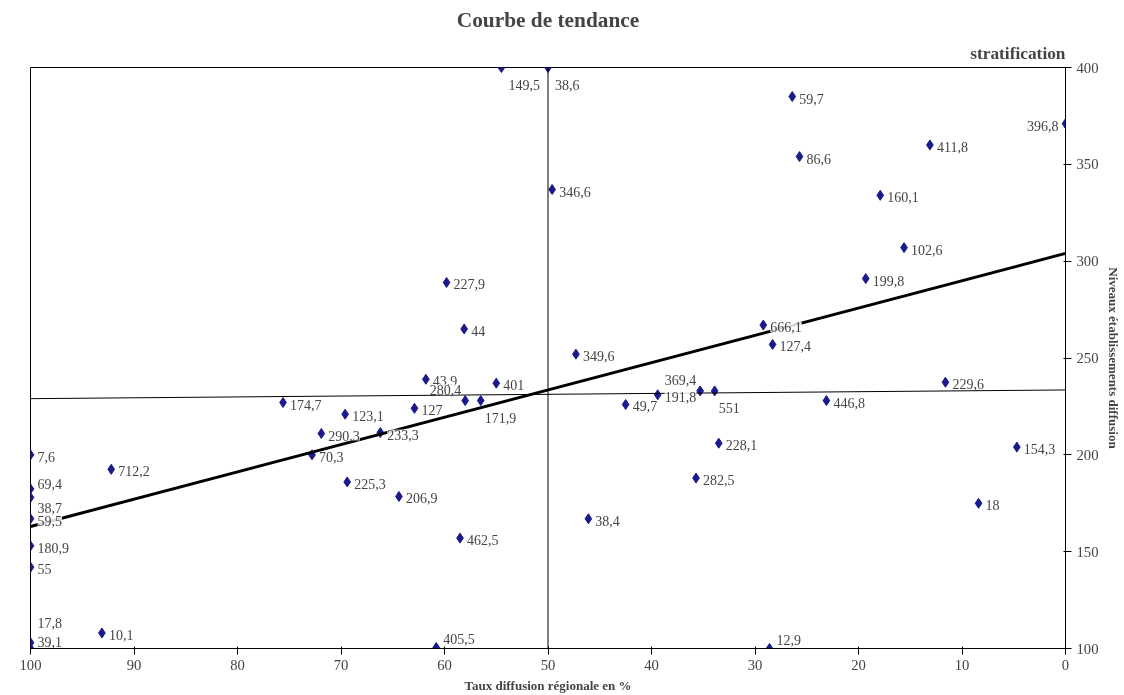 The height and width of the screenshot is (695, 1124). Describe the element at coordinates (1087, 358) in the screenshot. I see `y-tick-label: 250` at that location.